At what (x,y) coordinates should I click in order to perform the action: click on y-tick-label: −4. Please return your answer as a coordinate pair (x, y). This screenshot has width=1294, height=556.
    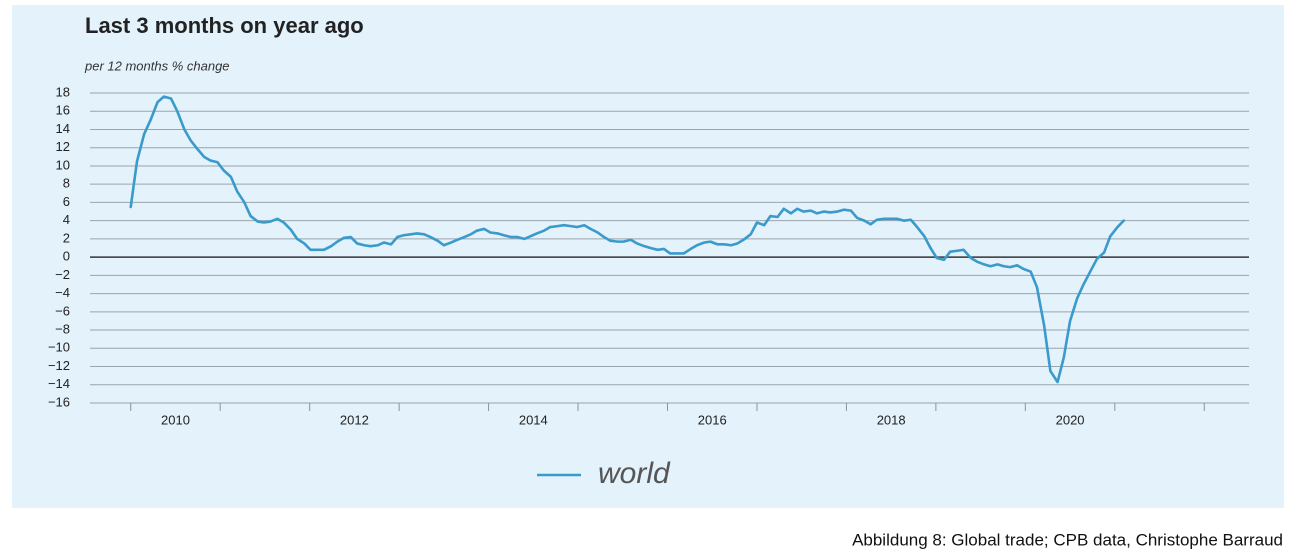
    Looking at the image, I should click on (62, 292).